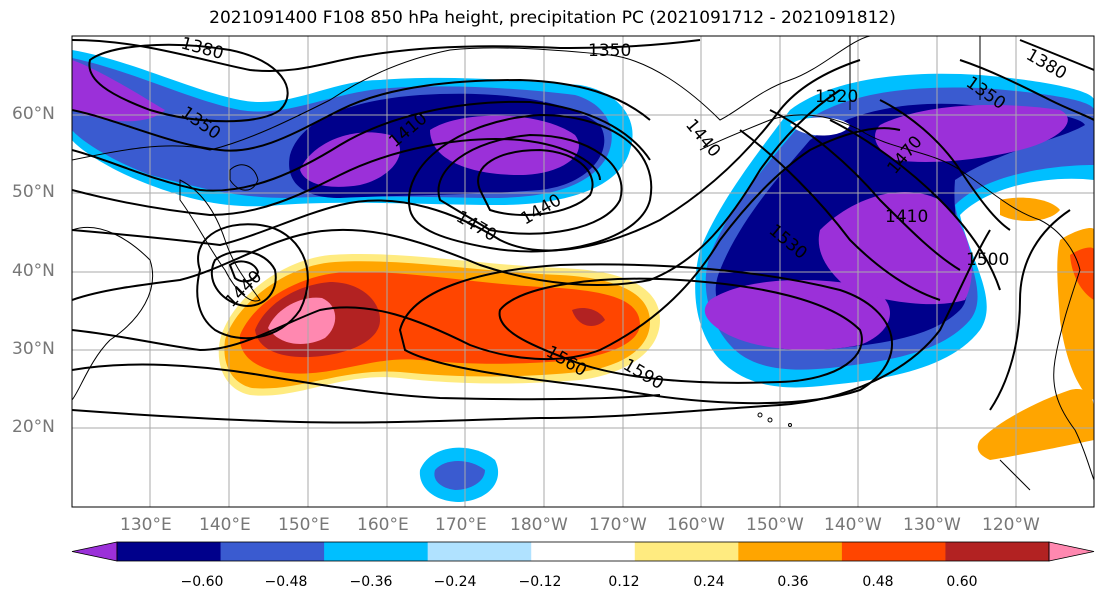 This screenshot has height=601, width=1105. I want to click on contour-1470-closed, so click(530, 183).